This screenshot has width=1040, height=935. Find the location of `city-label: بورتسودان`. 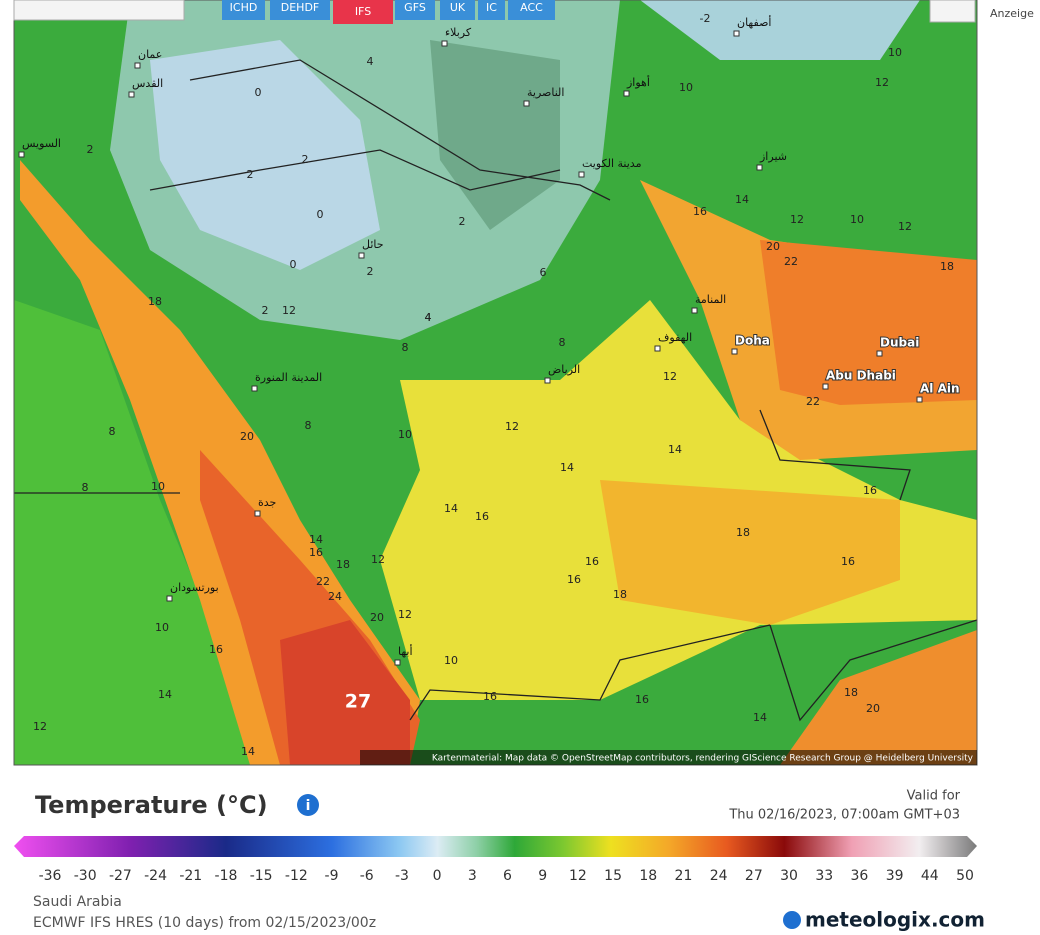

city-label: بورتسودان is located at coordinates (194, 587).